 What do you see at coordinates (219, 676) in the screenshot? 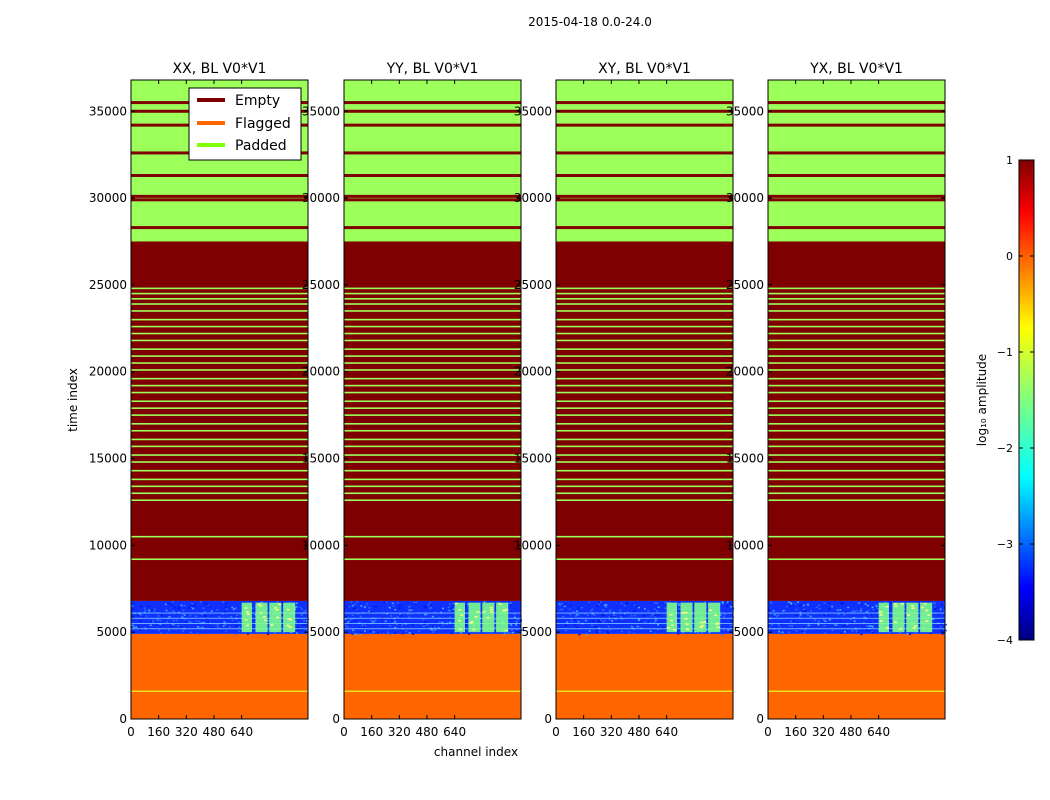
I see `region-flagged` at bounding box center [219, 676].